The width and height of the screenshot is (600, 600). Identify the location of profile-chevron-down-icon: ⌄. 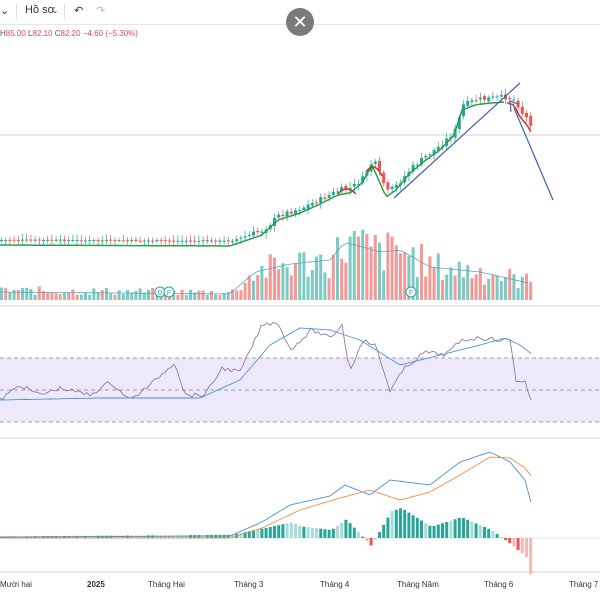
(55, 10).